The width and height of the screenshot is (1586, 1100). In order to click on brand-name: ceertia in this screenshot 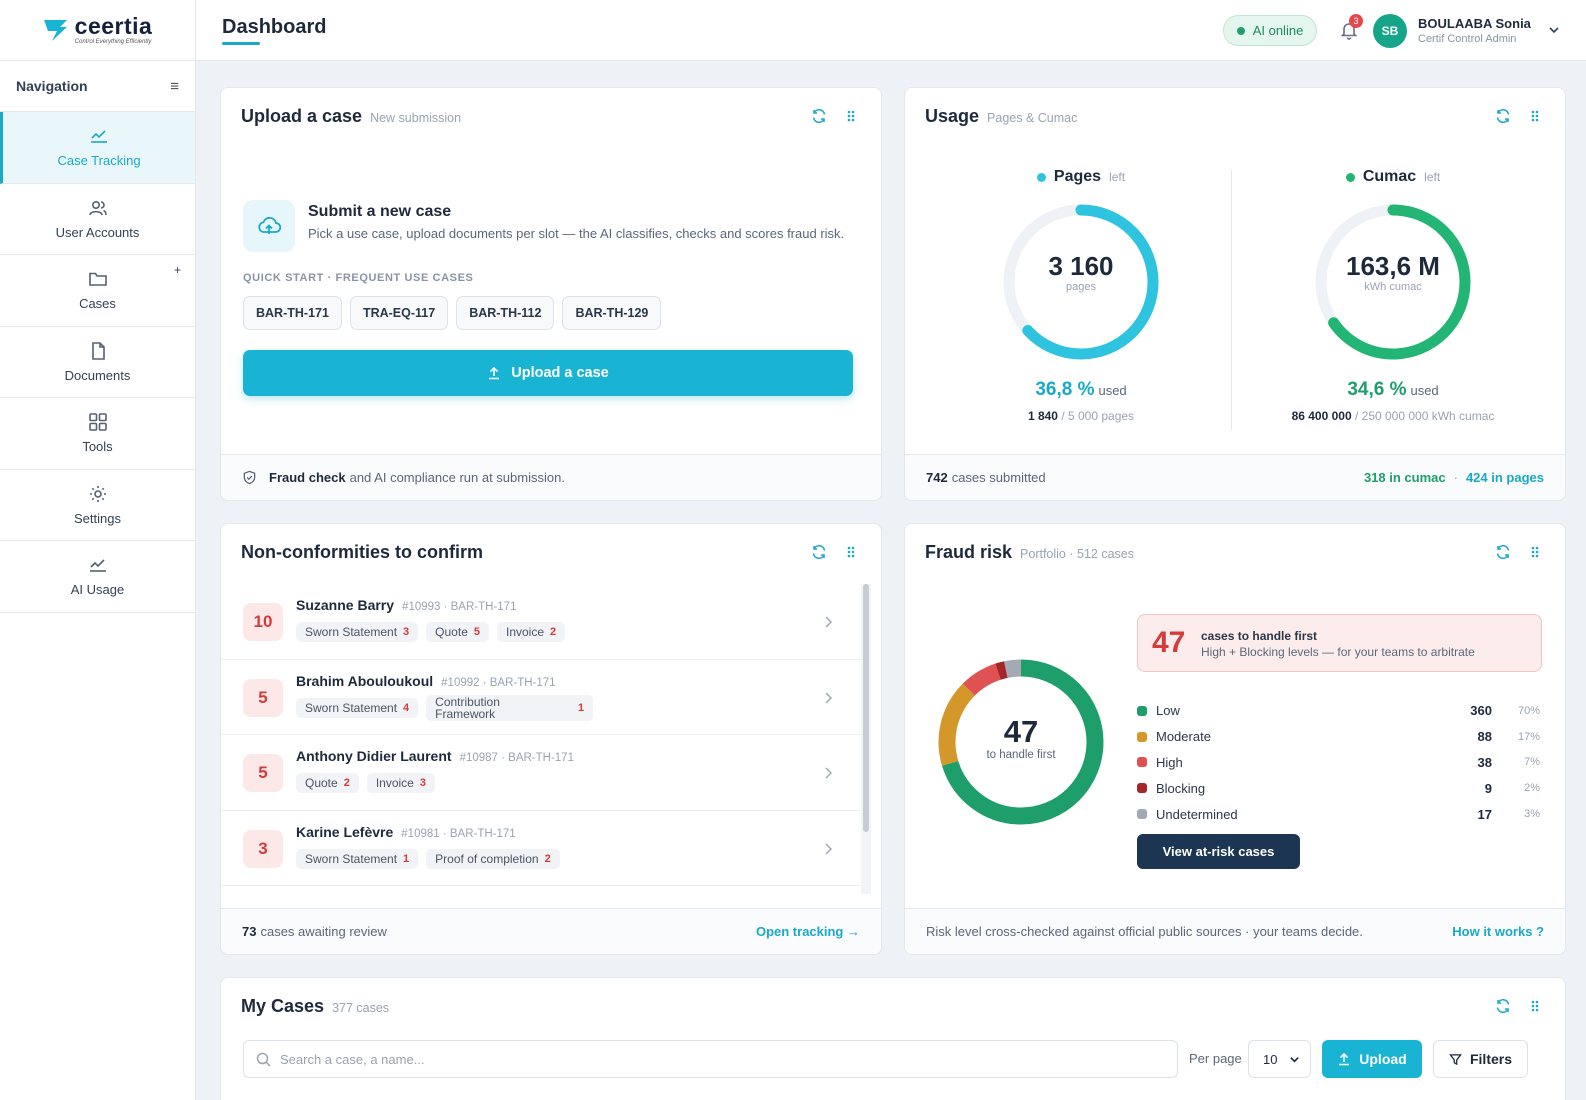, I will do `click(113, 26)`.